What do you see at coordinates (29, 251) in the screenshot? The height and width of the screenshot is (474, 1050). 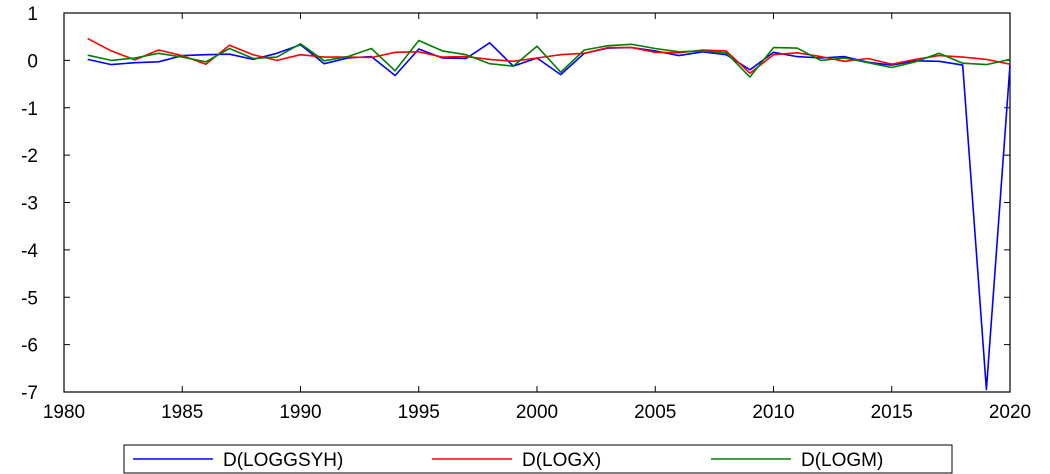 I see `y-tick-label: -4` at bounding box center [29, 251].